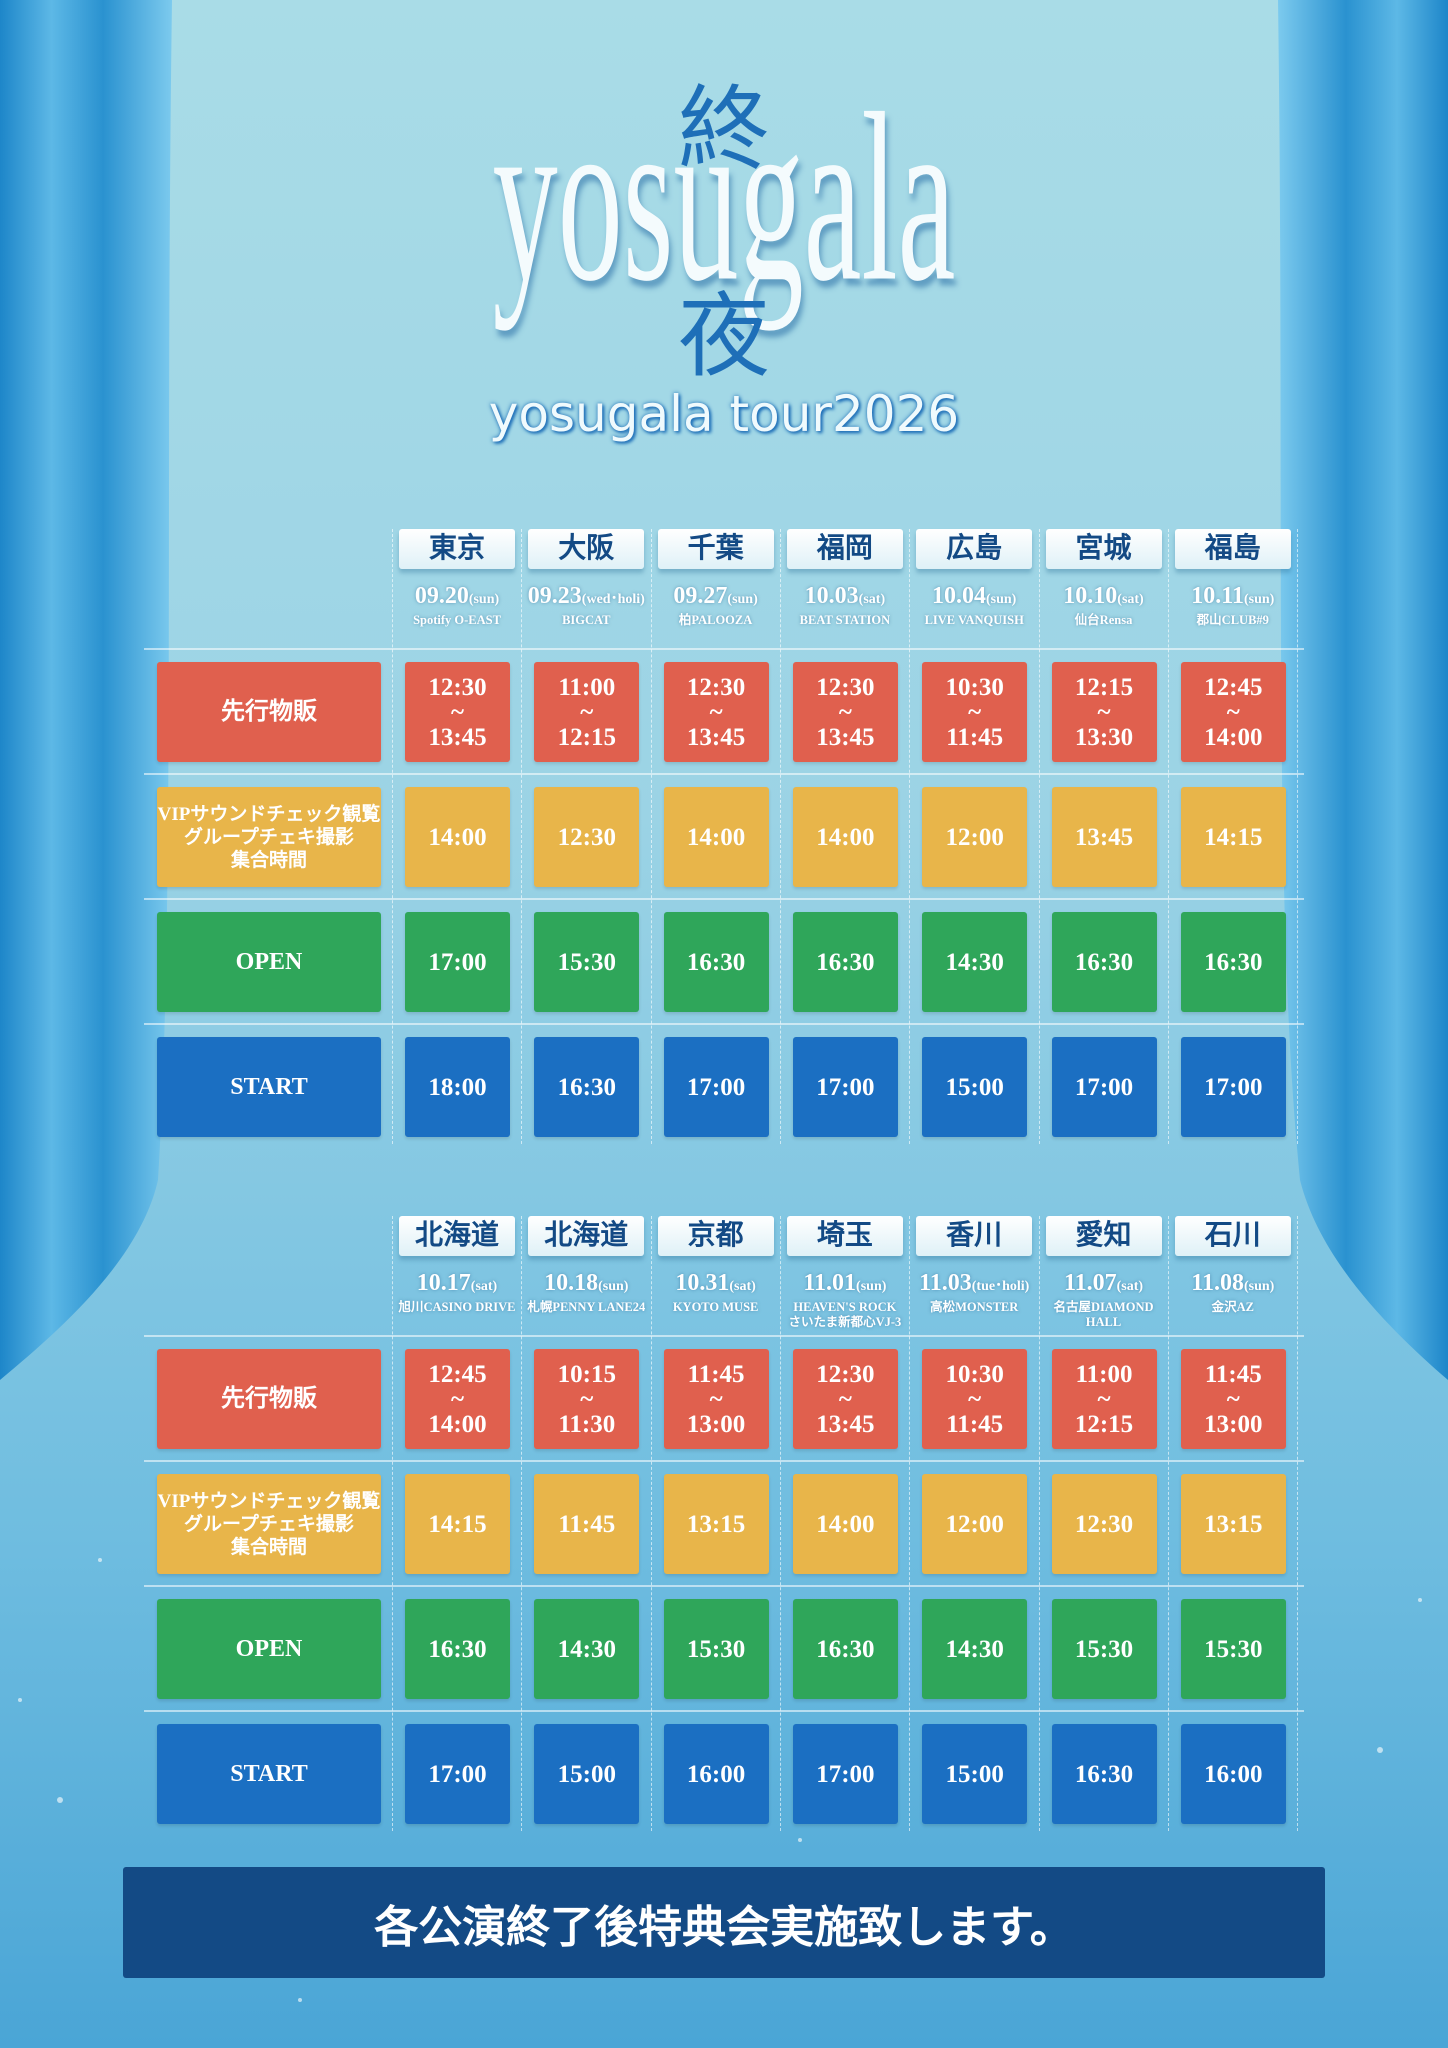  What do you see at coordinates (830, 1283) in the screenshot?
I see `date-text: 11.01` at bounding box center [830, 1283].